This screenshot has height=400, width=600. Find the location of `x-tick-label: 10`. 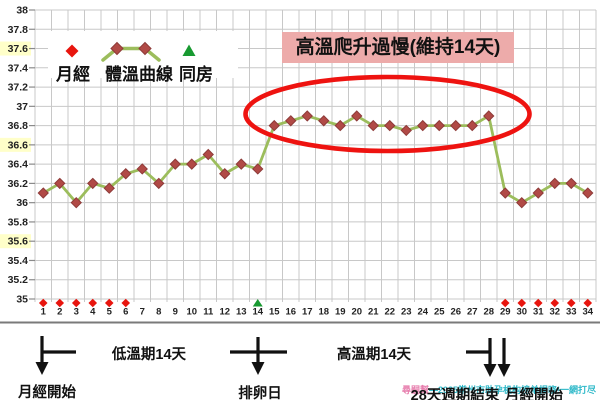

x-tick-label: 10 is located at coordinates (191, 312).